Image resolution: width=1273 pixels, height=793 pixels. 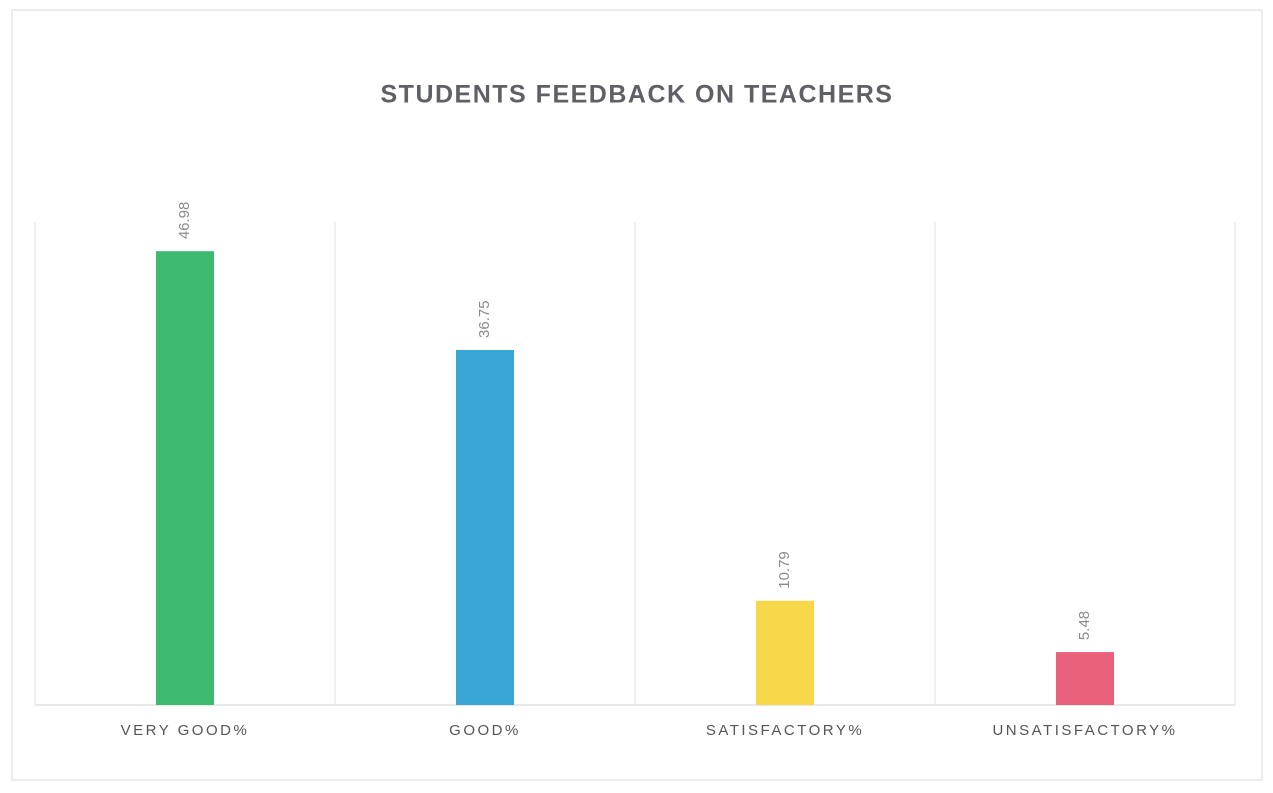 What do you see at coordinates (185, 730) in the screenshot?
I see `x-tick-label: VERY GOOD%` at bounding box center [185, 730].